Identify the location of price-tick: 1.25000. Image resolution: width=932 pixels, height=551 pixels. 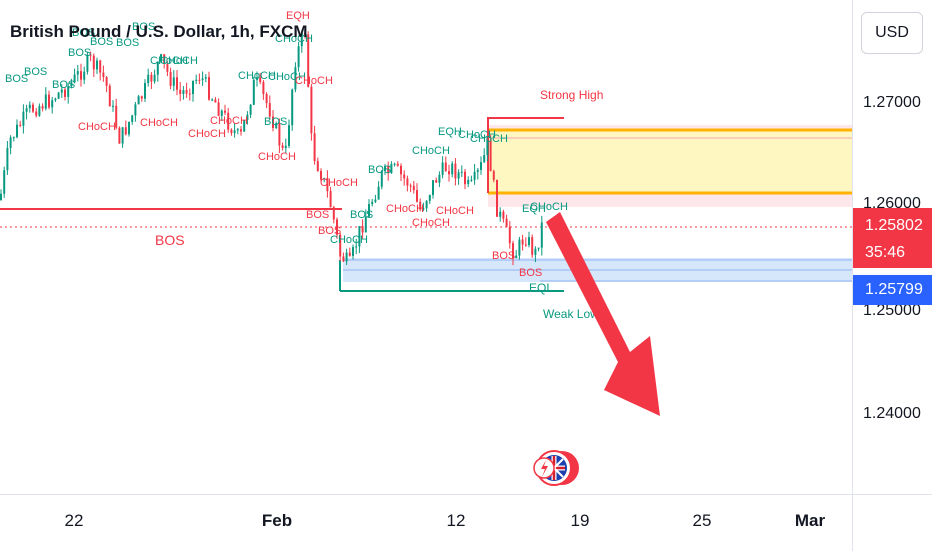
(892, 310).